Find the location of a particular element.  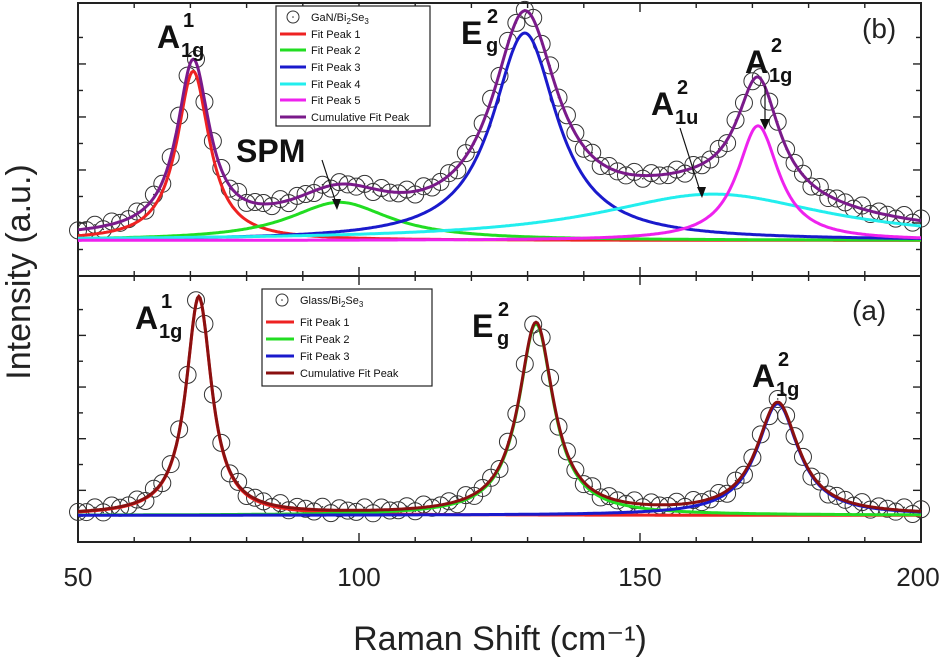

legend-a-data-label: Glass/Bi2Se3 is located at coordinates (332, 302).